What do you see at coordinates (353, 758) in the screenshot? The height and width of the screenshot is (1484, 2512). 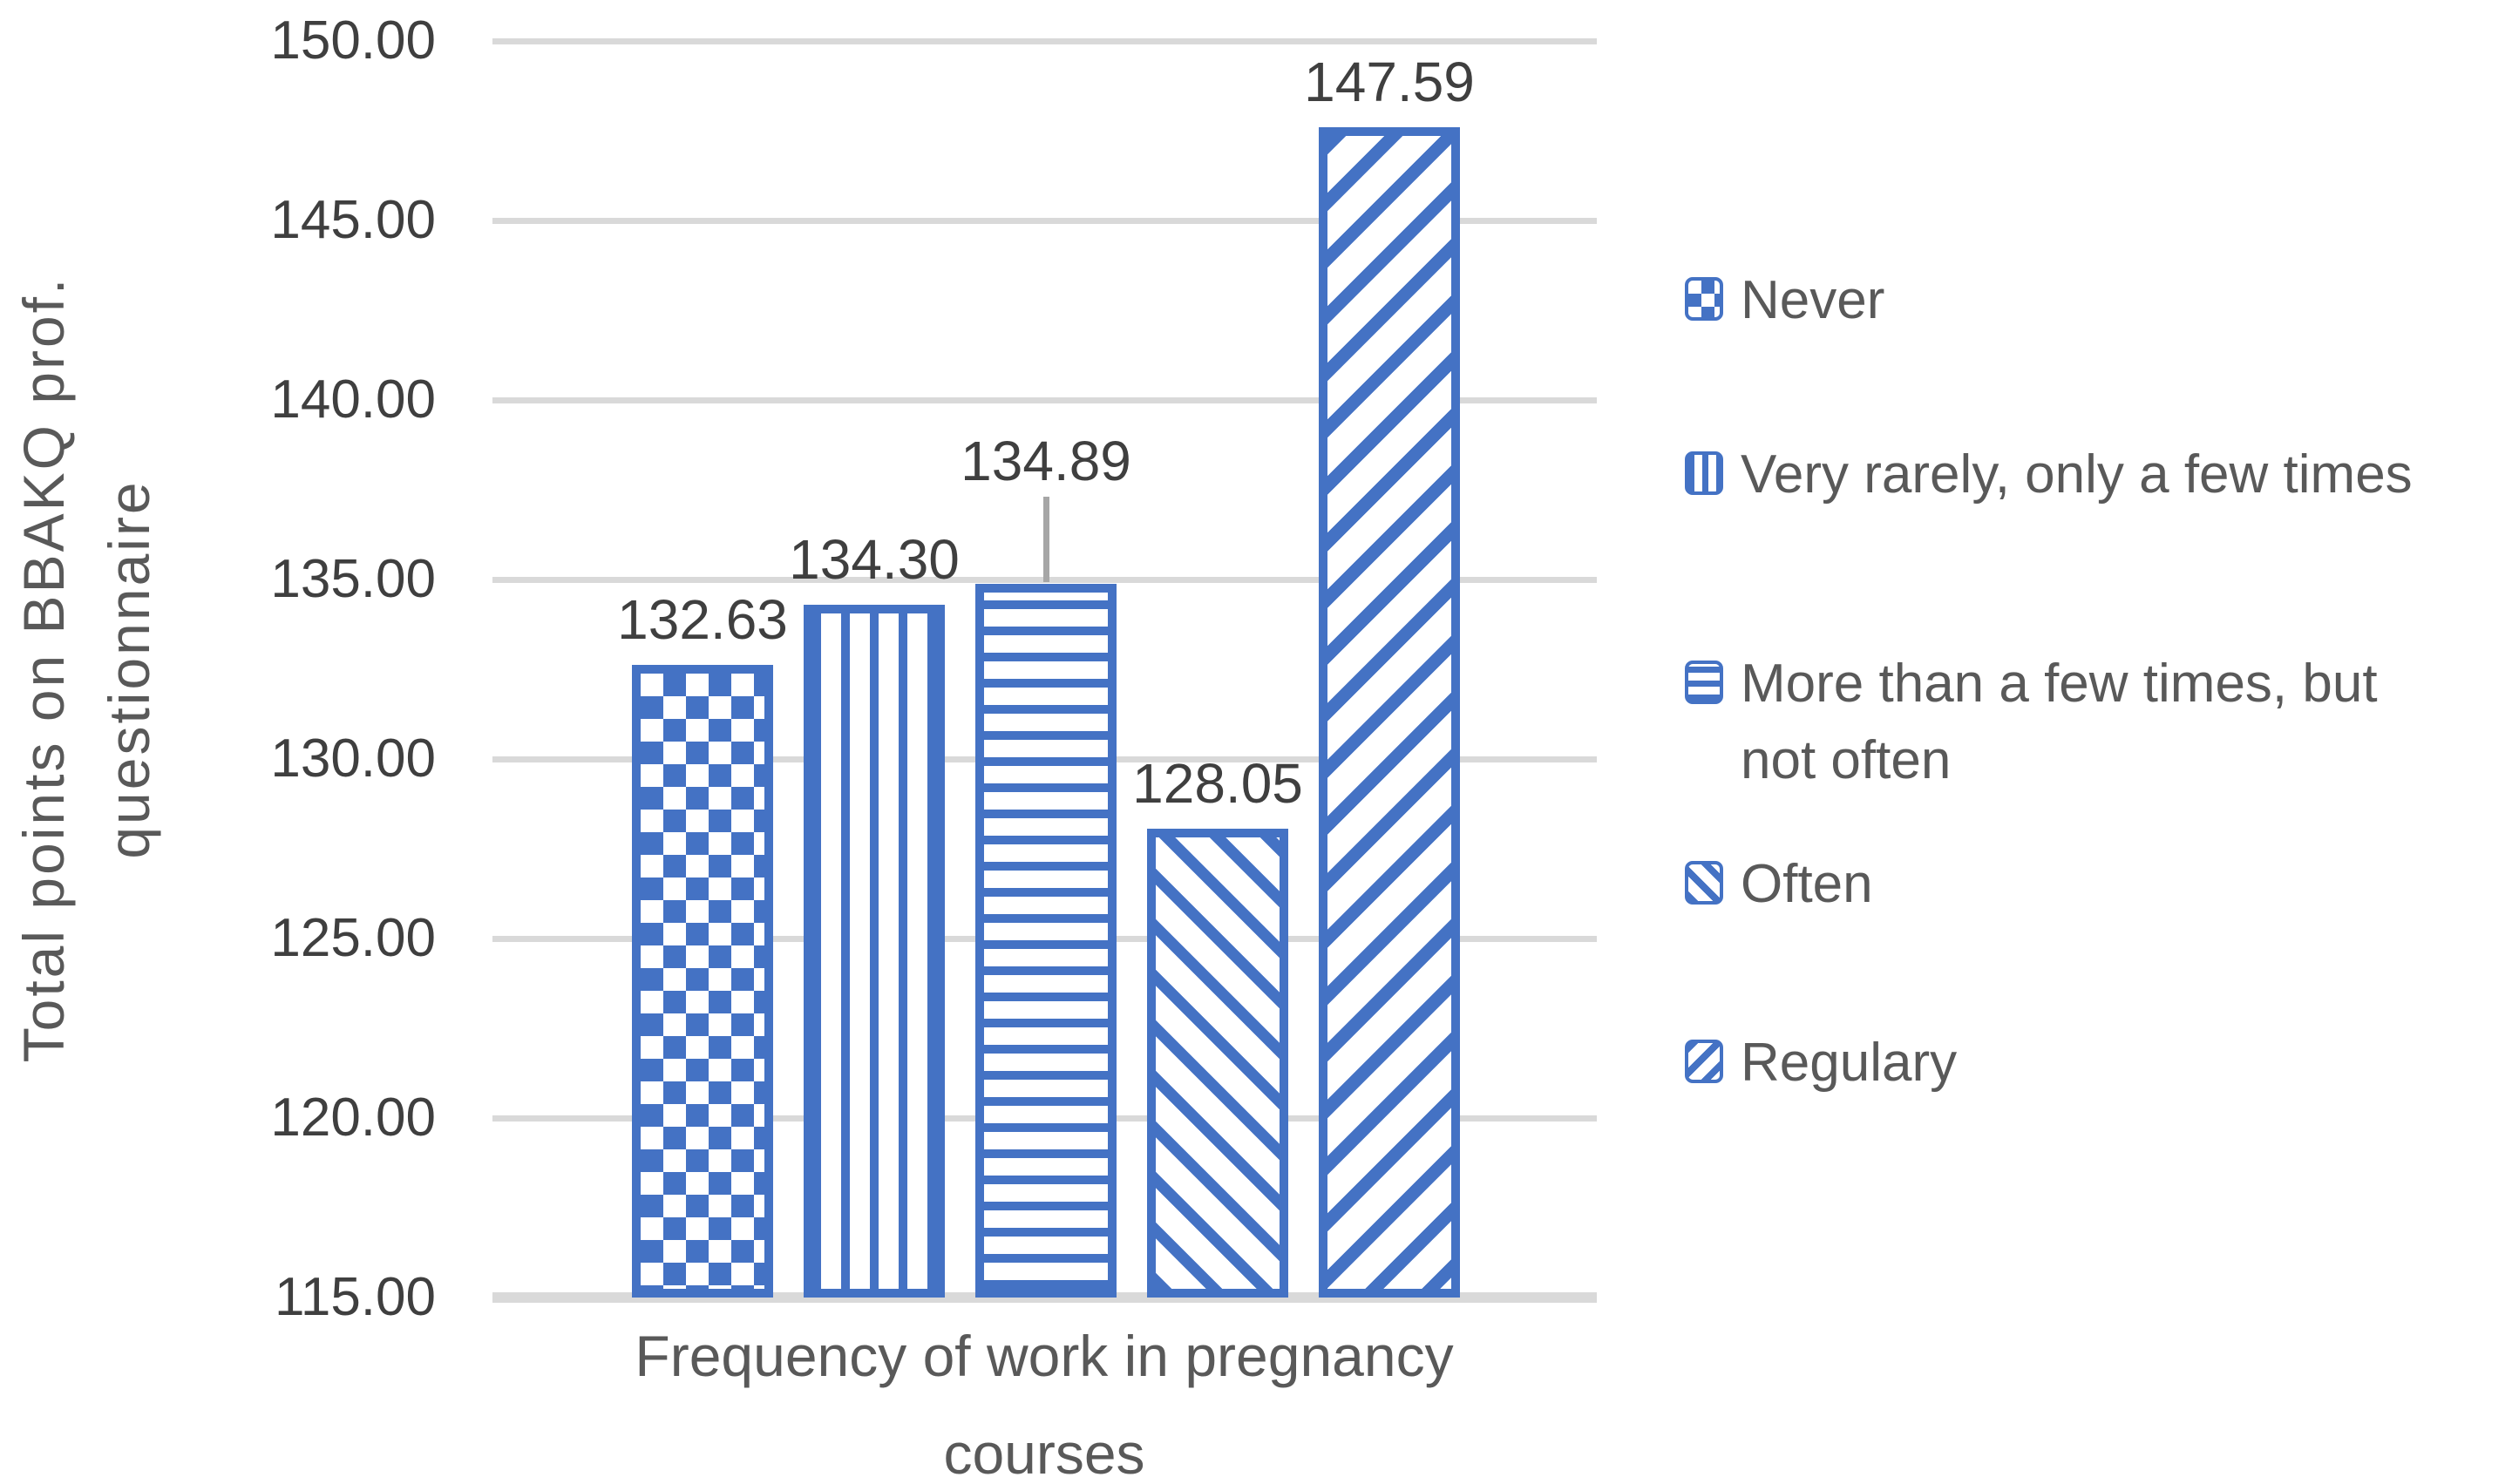 I see `y-tick-label-130.00: 130.00` at bounding box center [353, 758].